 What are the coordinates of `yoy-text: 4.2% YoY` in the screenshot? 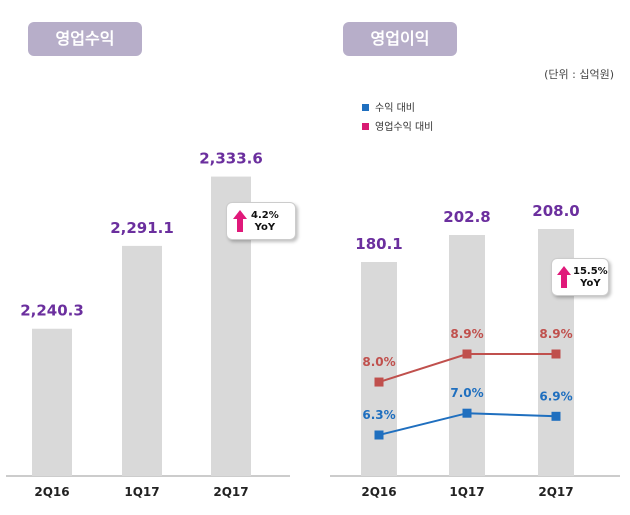 It's located at (265, 222).